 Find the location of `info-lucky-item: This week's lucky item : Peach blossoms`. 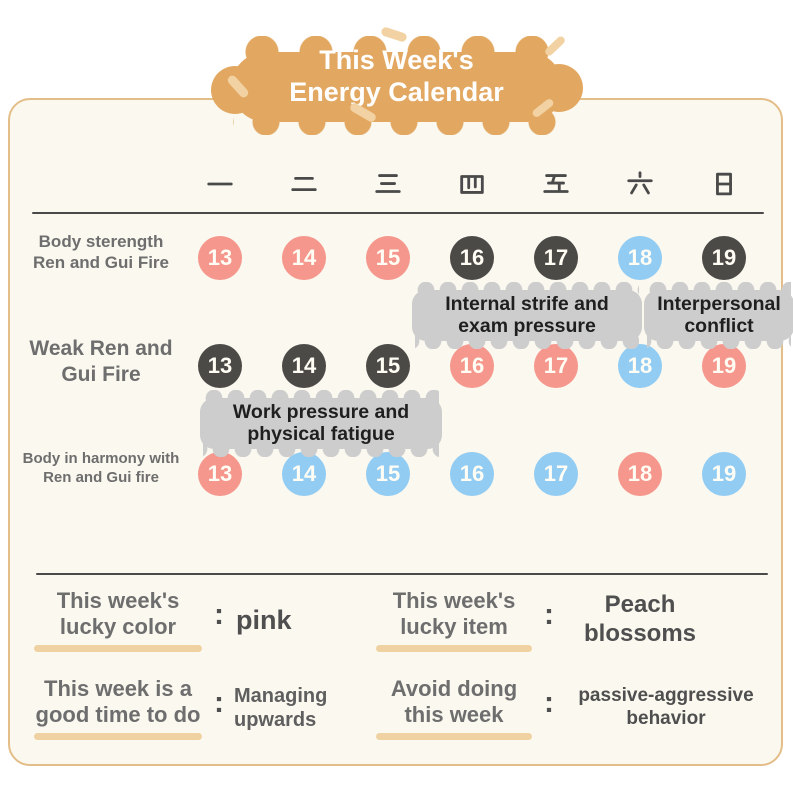

info-lucky-item: This week's lucky item : Peach blossoms is located at coordinates (569, 620).